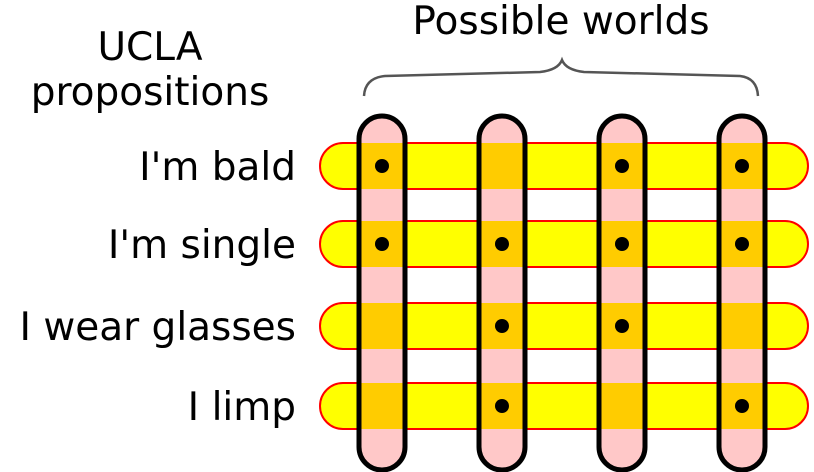 Image resolution: width=814 pixels, height=472 pixels. What do you see at coordinates (382, 244) in the screenshot?
I see `membership-dot-r2-w1` at bounding box center [382, 244].